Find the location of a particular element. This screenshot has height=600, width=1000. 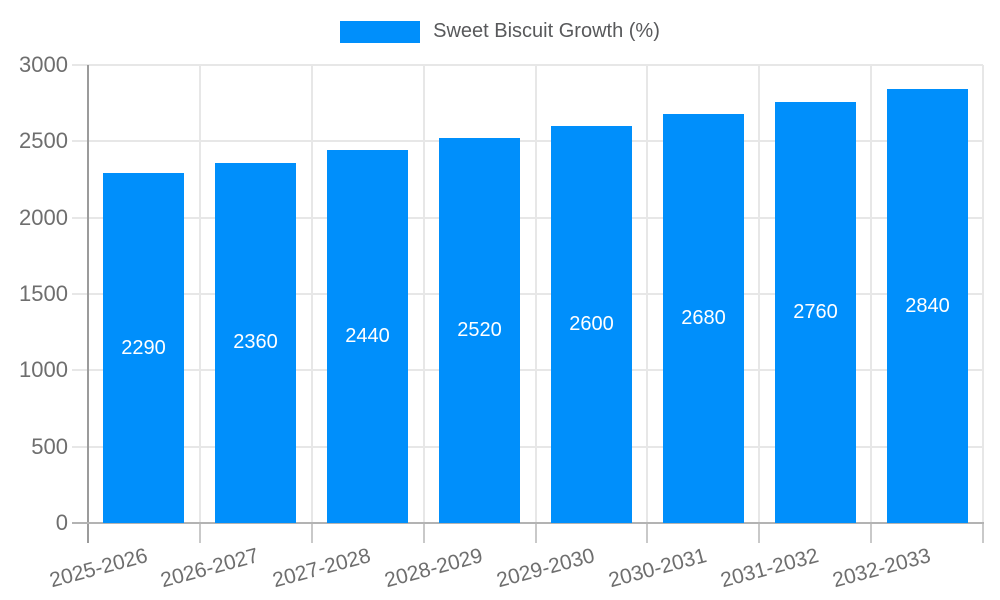

x-axis-line is located at coordinates (528, 523).